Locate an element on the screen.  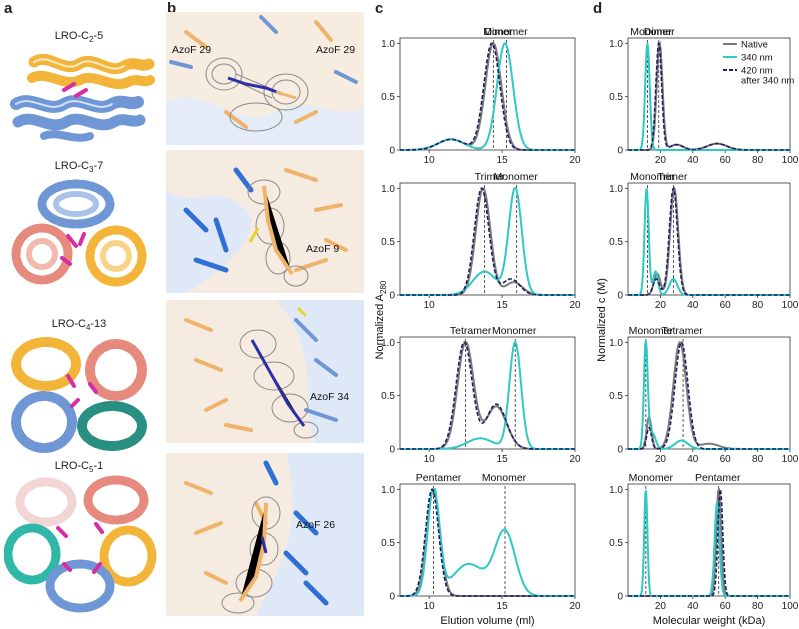
density-map-1: AzoF 29 AzoF 29 is located at coordinates (265, 78).